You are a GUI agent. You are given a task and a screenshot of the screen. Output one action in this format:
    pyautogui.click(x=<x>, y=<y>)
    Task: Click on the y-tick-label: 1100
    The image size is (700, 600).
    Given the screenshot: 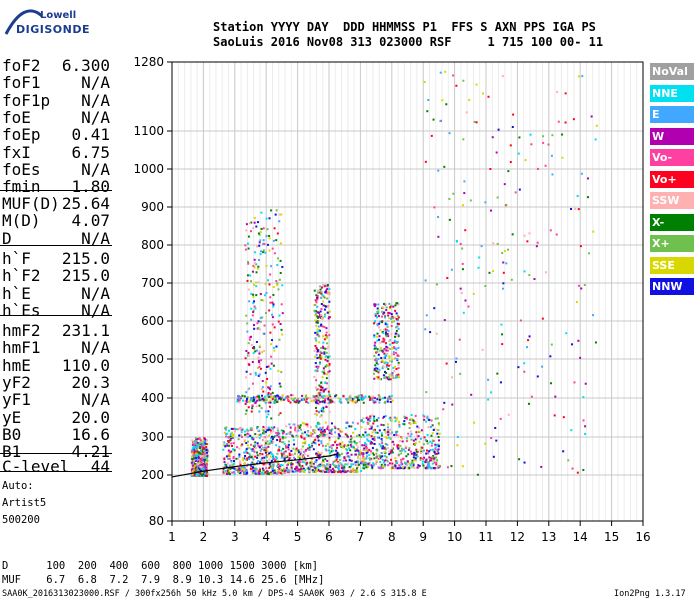 What is the action you would take?
    pyautogui.click(x=148, y=131)
    